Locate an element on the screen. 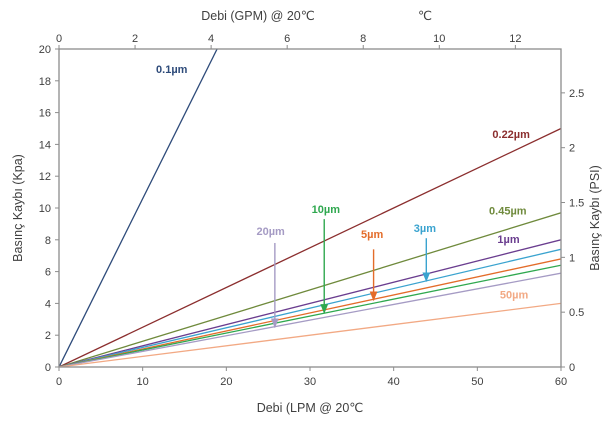 The image size is (613, 421). y-tick-label-left: 6 is located at coordinates (48, 273).